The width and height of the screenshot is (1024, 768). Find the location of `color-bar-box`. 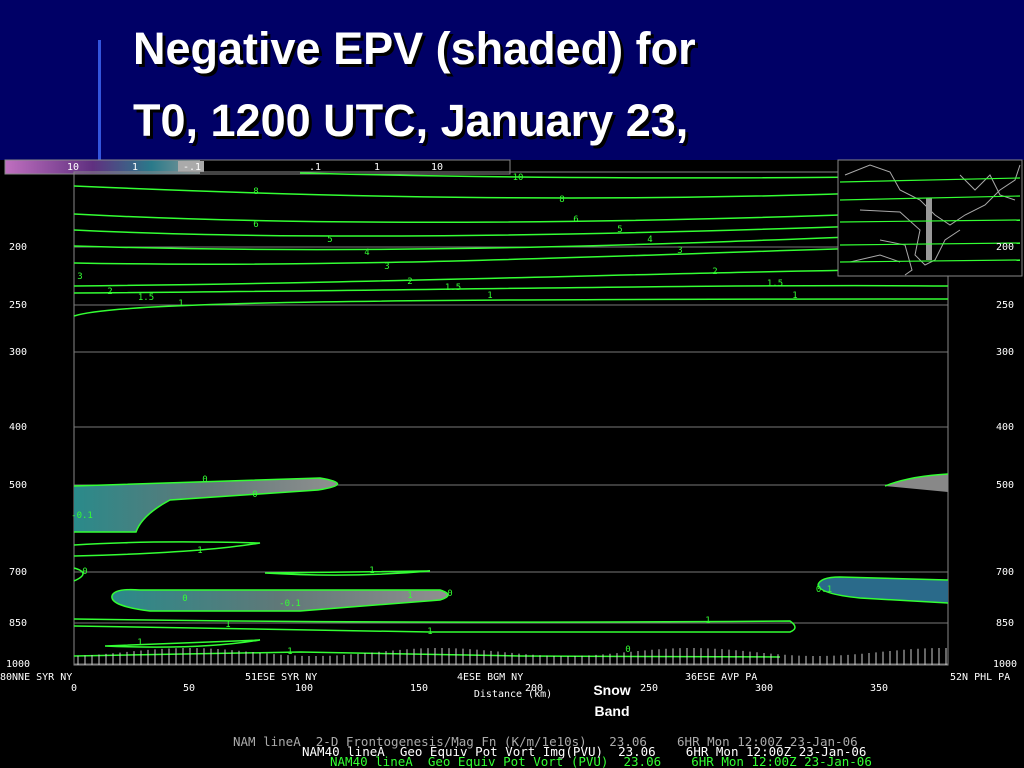

color-bar-box is located at coordinates (191, 166).